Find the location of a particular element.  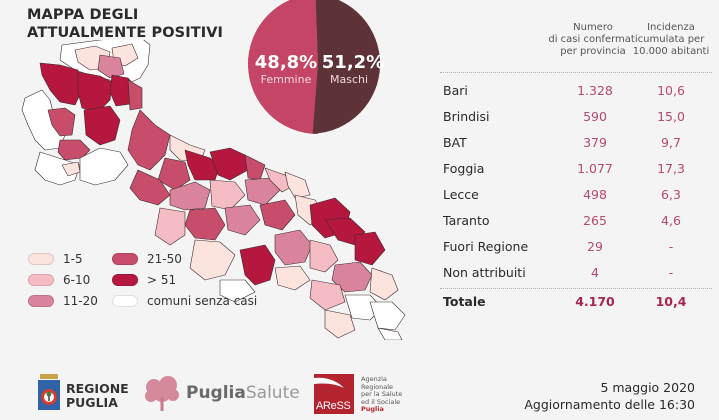

cases-value: 1.077 is located at coordinates (595, 168).